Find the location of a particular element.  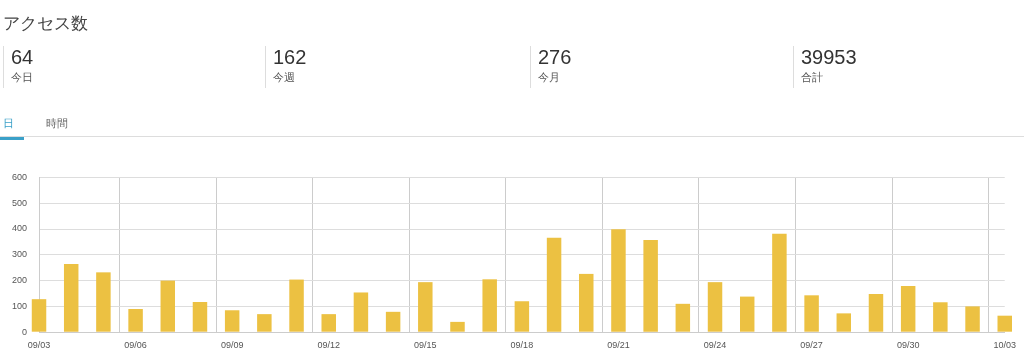

x-tick-label: 09/15 is located at coordinates (425, 345).